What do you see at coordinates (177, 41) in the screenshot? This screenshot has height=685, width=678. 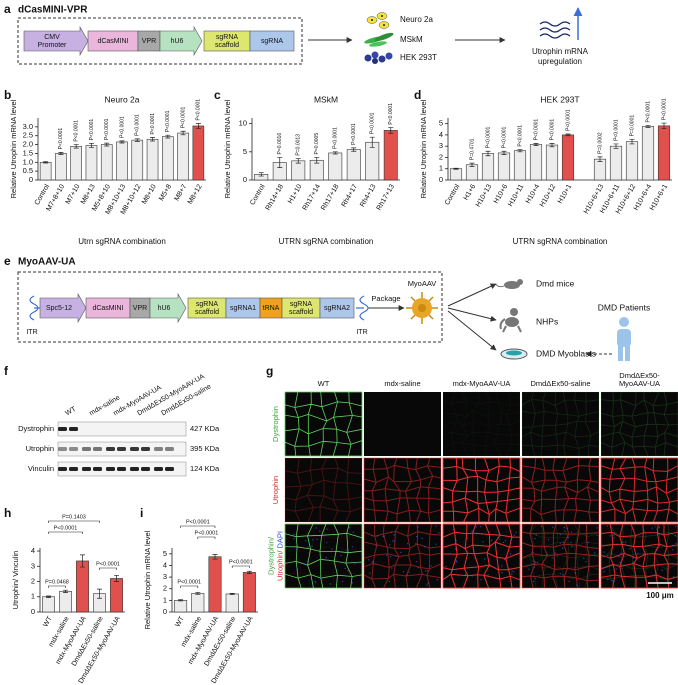 I see `construct-label: hU6` at bounding box center [177, 41].